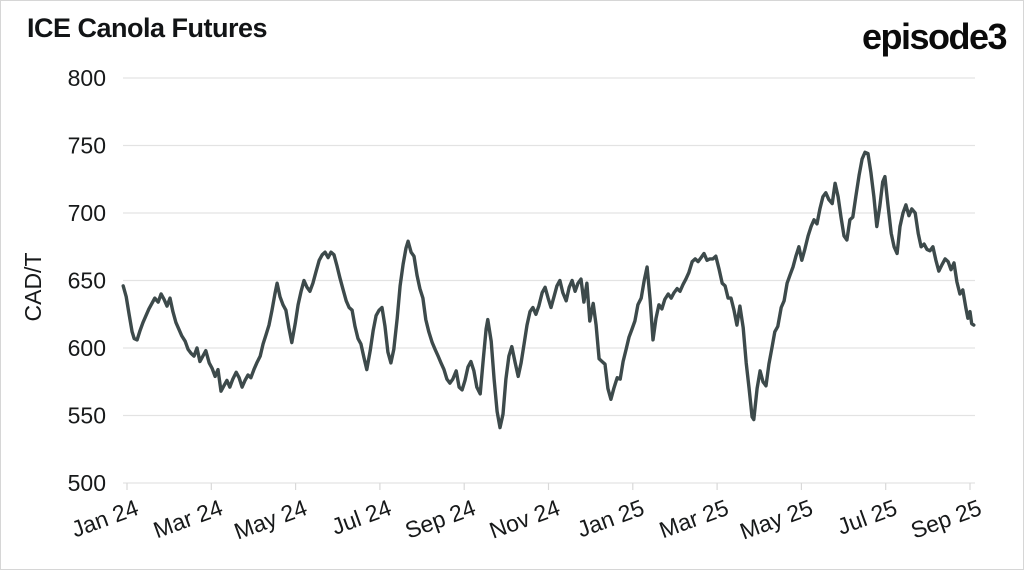 The width and height of the screenshot is (1024, 570). What do you see at coordinates (147, 28) in the screenshot?
I see `chart-title: ICE Canola Futures` at bounding box center [147, 28].